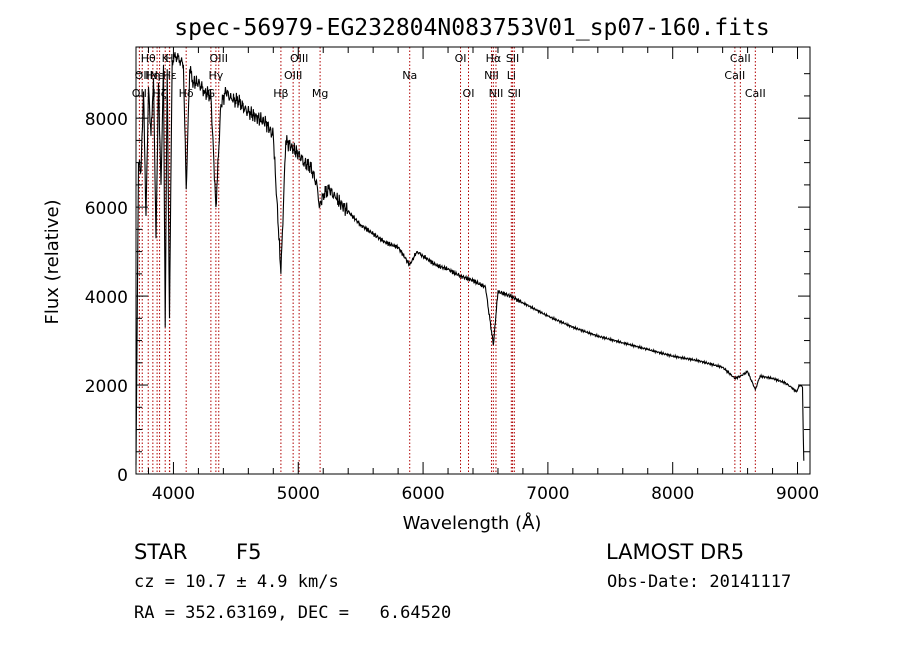 The height and width of the screenshot is (649, 900). I want to click on marker-label-8: Hε, so click(170, 75).